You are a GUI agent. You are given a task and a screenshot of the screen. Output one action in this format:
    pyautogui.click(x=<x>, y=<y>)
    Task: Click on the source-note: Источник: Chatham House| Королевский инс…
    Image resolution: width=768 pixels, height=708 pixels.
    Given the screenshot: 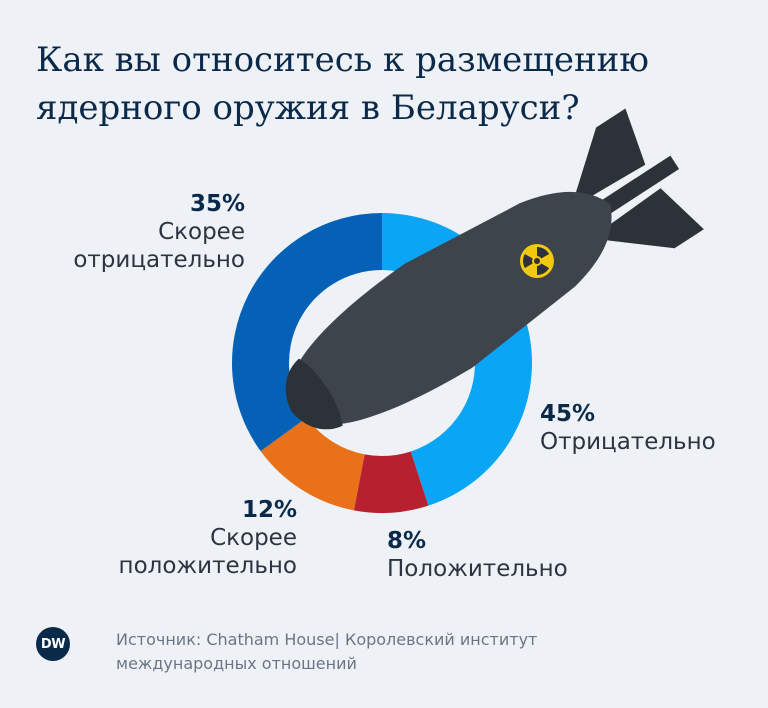 What is the action you would take?
    pyautogui.click(x=327, y=651)
    